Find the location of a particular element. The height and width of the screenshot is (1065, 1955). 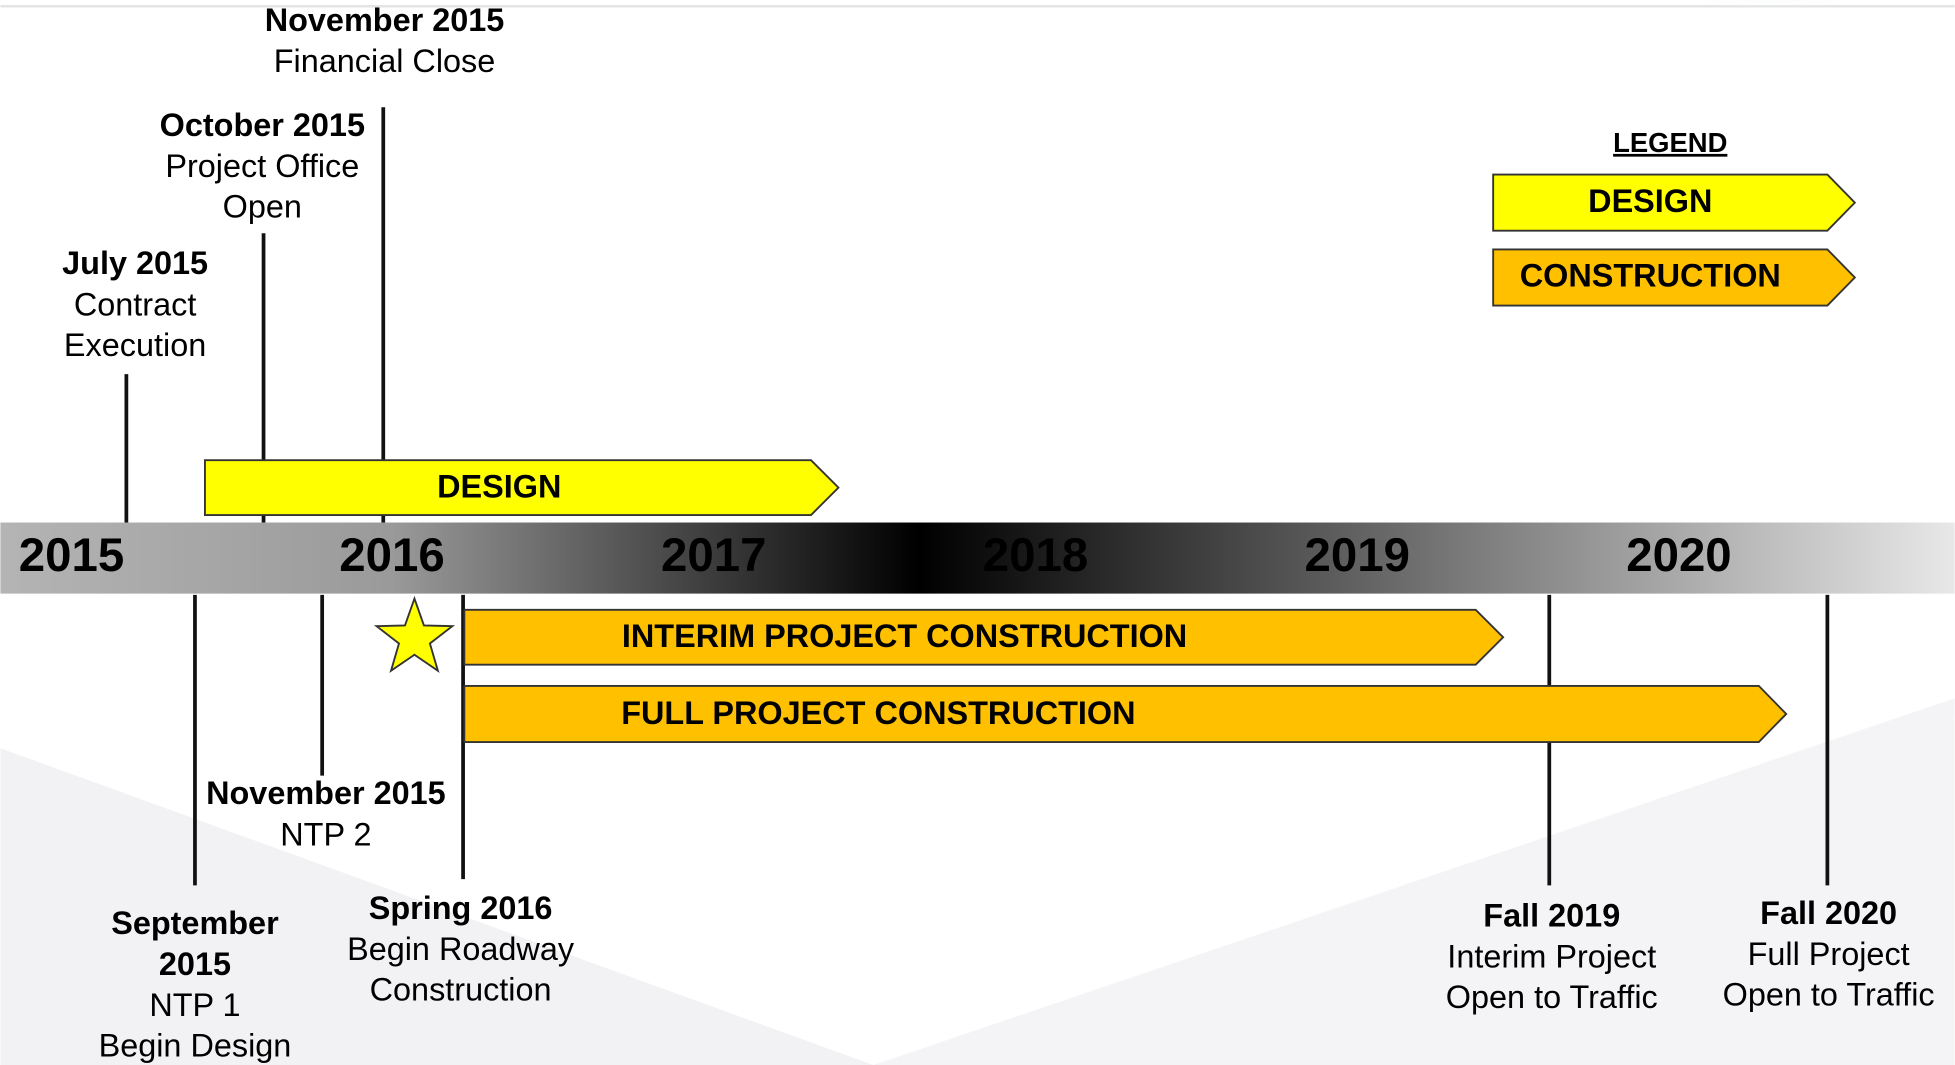

milestone-date: Fall 2020 is located at coordinates (1828, 913).